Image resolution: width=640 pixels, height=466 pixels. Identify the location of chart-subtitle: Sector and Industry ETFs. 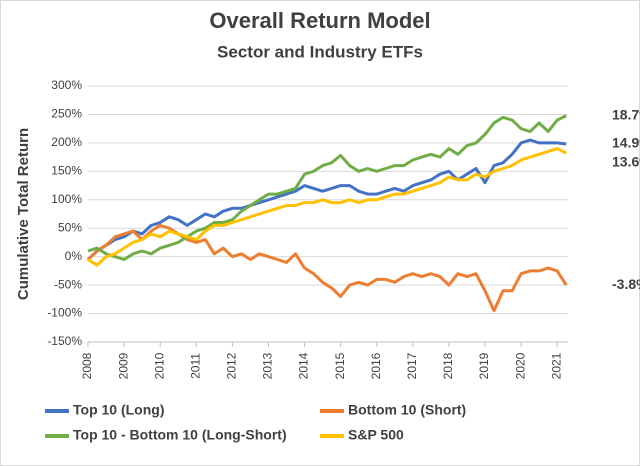
(320, 51).